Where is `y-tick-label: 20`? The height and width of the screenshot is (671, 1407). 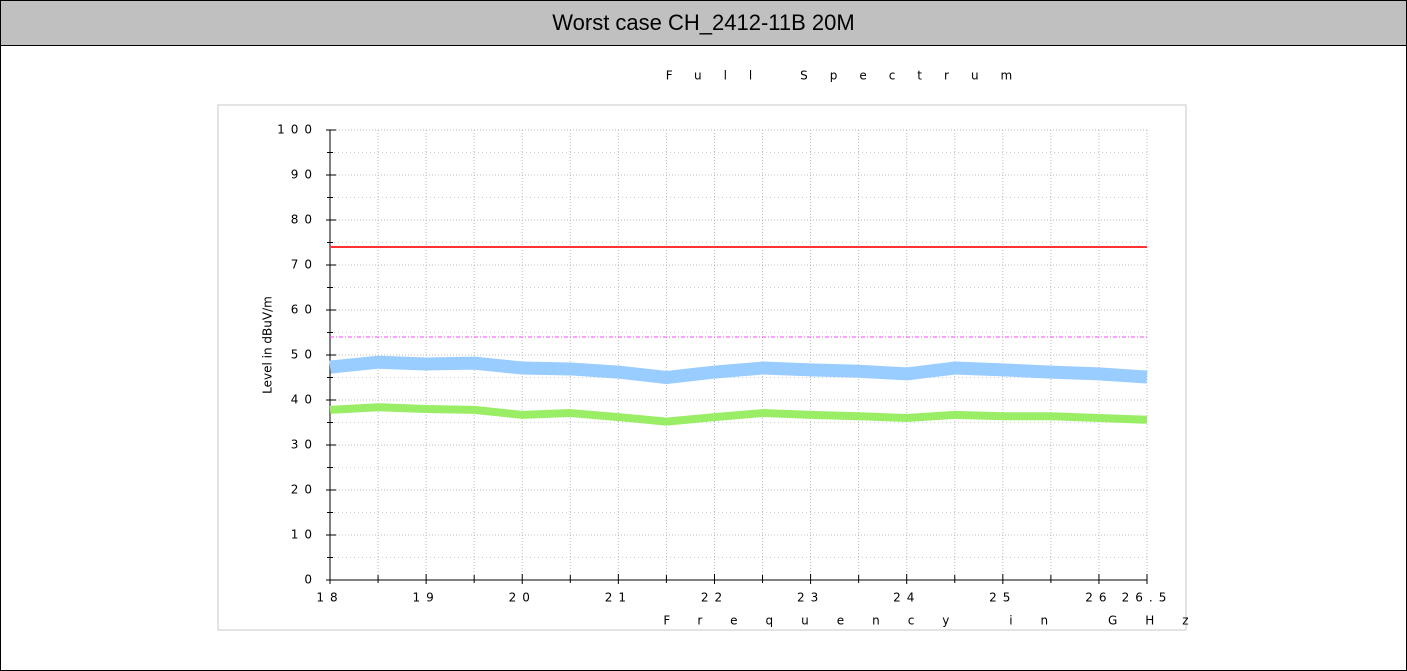
y-tick-label: 20 is located at coordinates (304, 490).